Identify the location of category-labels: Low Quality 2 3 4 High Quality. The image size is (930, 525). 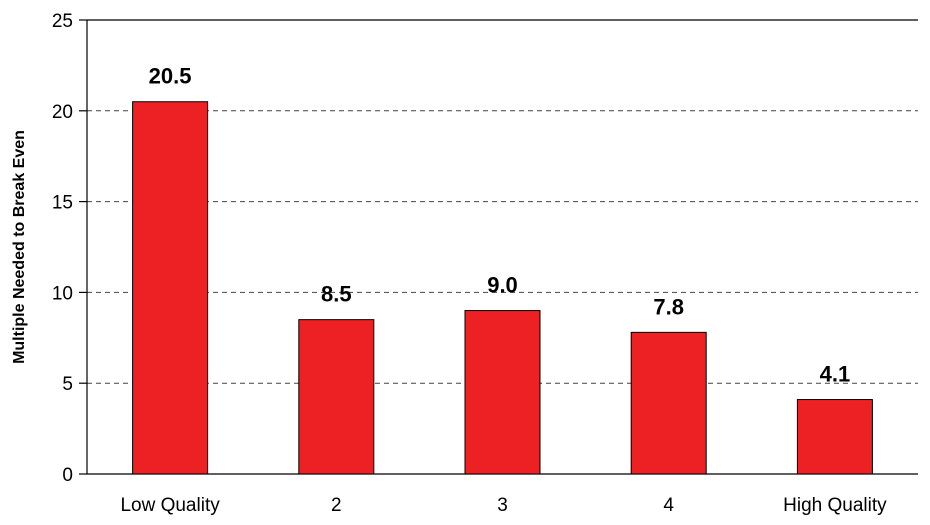
(503, 505).